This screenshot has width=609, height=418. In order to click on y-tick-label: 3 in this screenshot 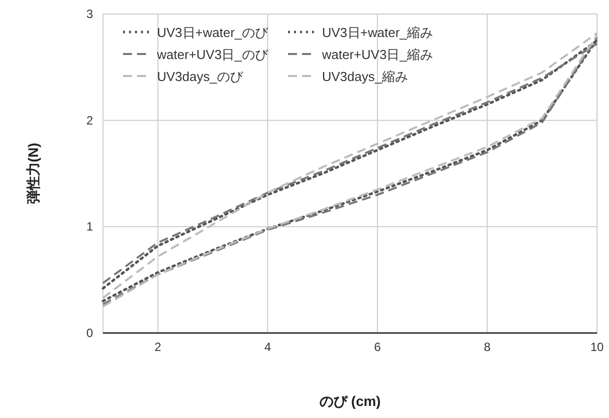, I will do `click(90, 14)`.